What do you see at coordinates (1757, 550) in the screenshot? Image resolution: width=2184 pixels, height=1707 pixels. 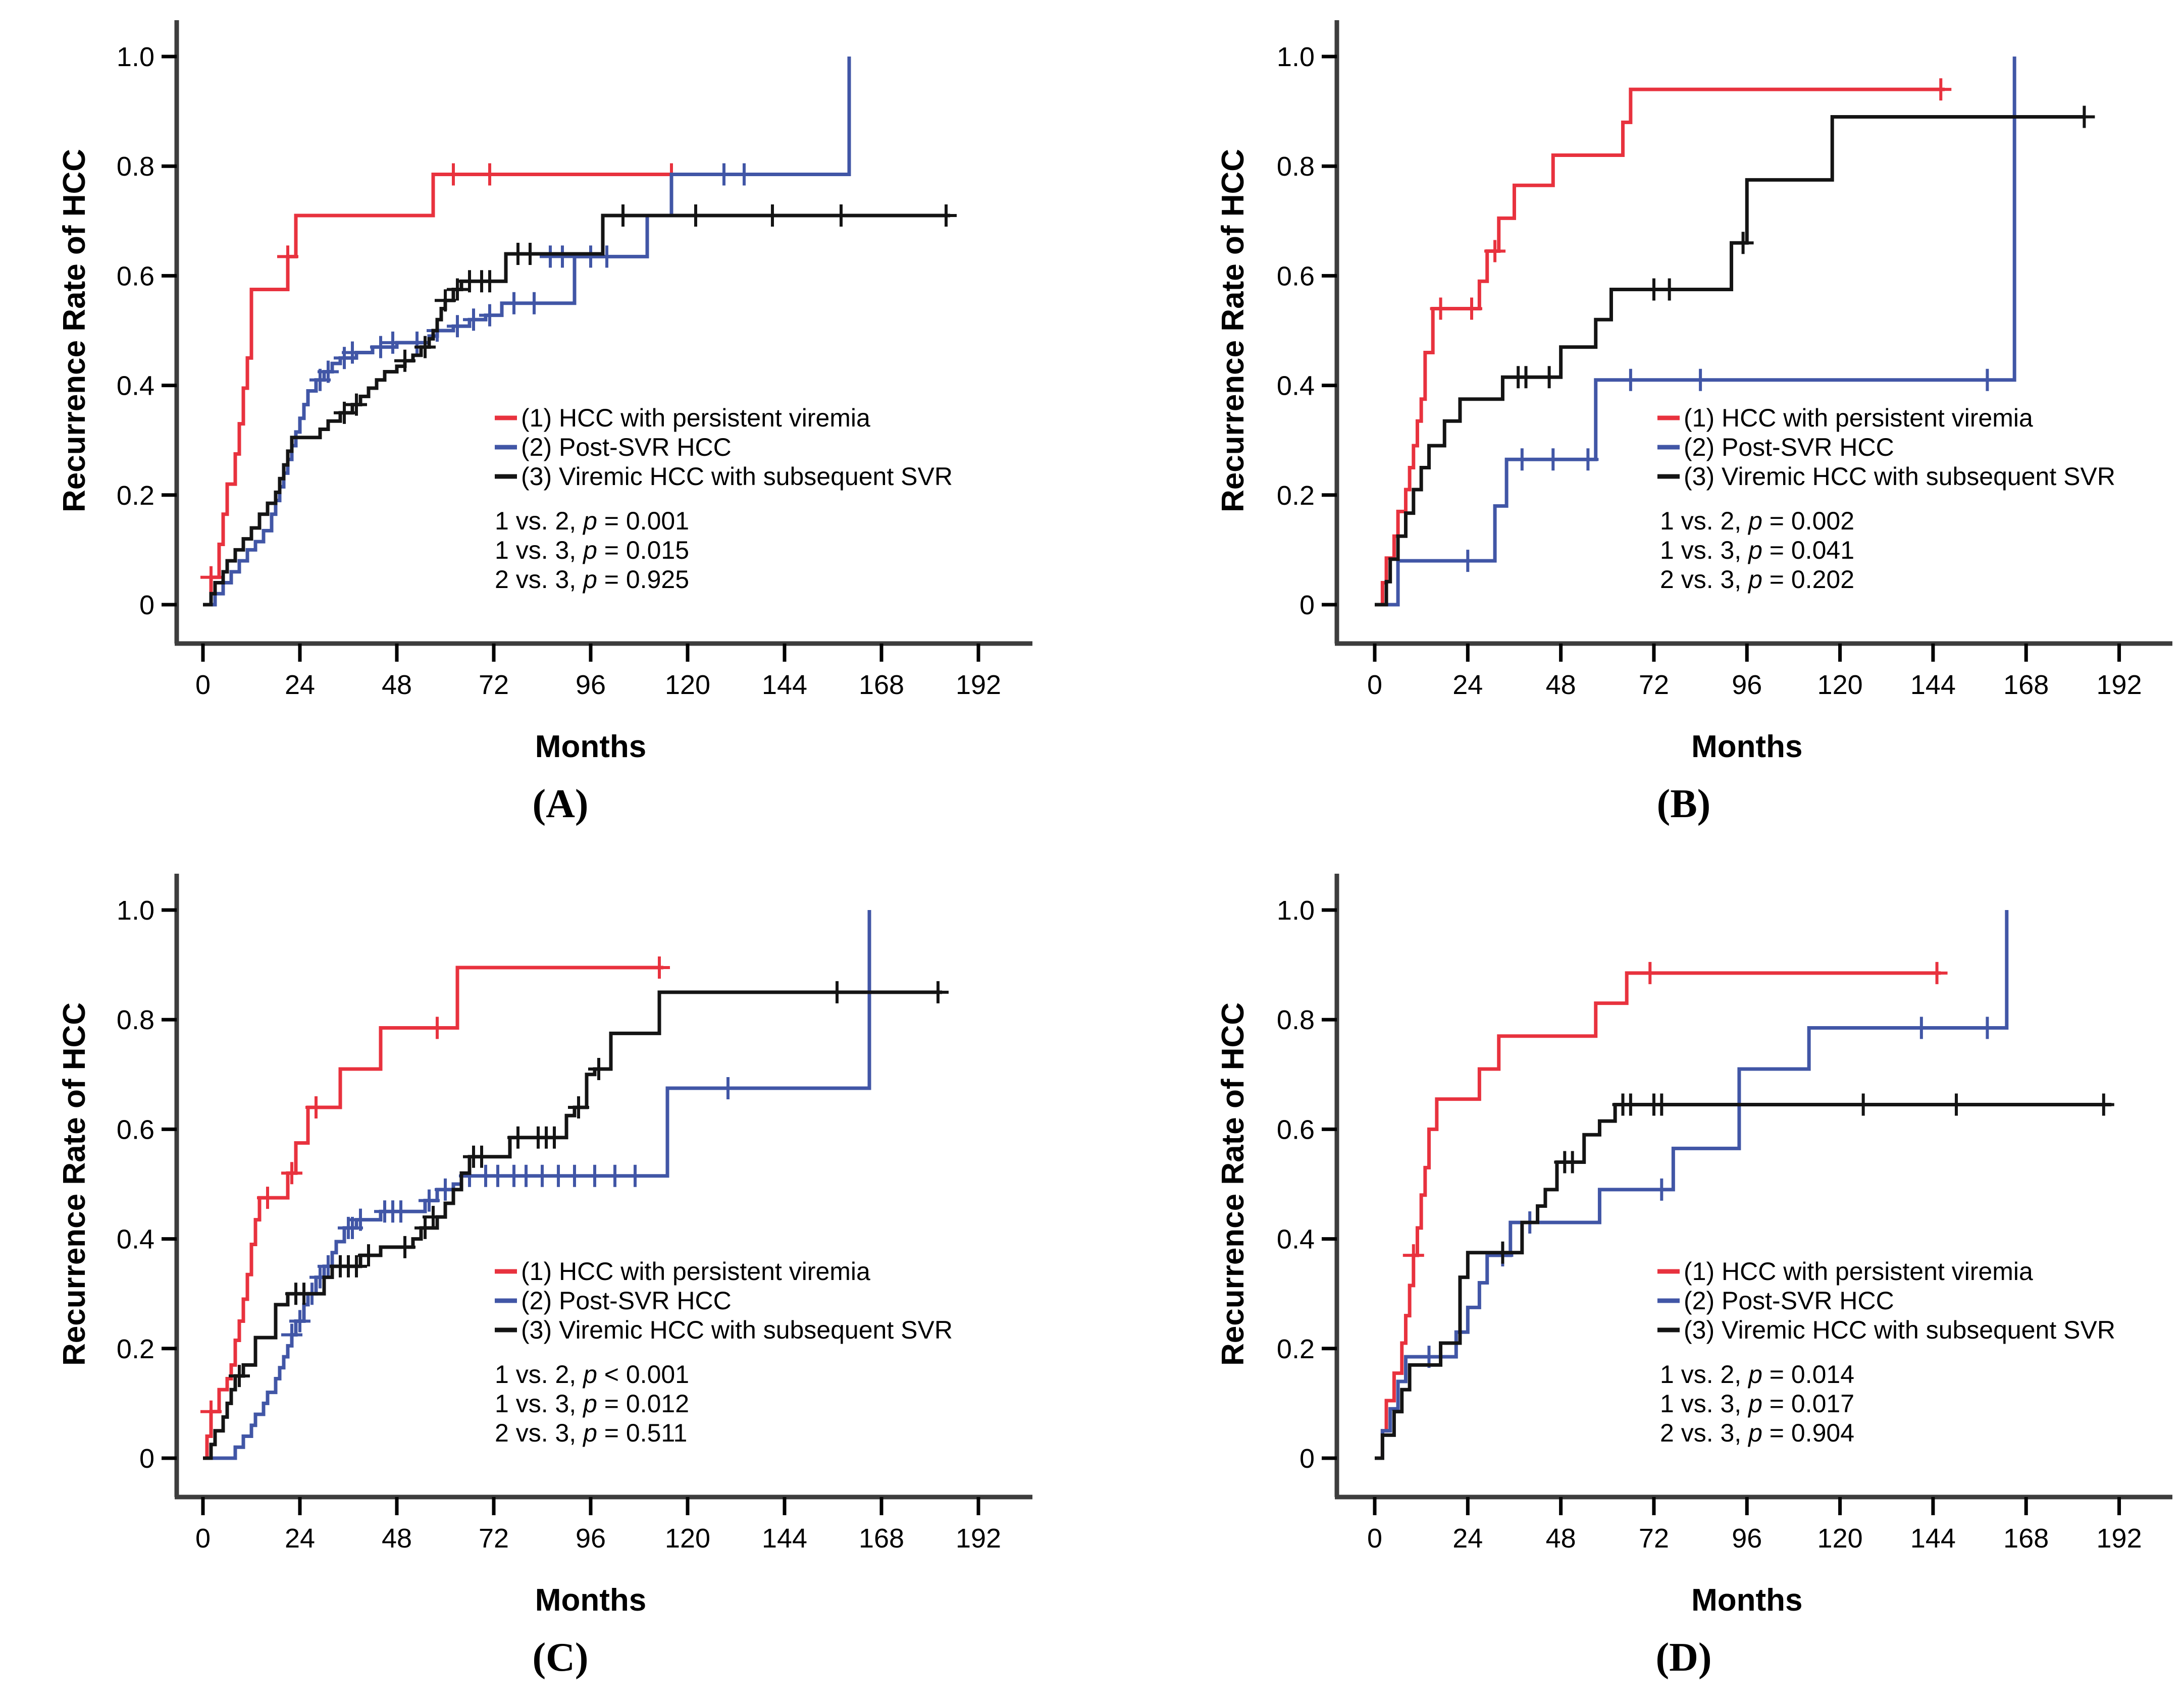 I see `p-value-row: 1 vs. 3, p = 0.041` at bounding box center [1757, 550].